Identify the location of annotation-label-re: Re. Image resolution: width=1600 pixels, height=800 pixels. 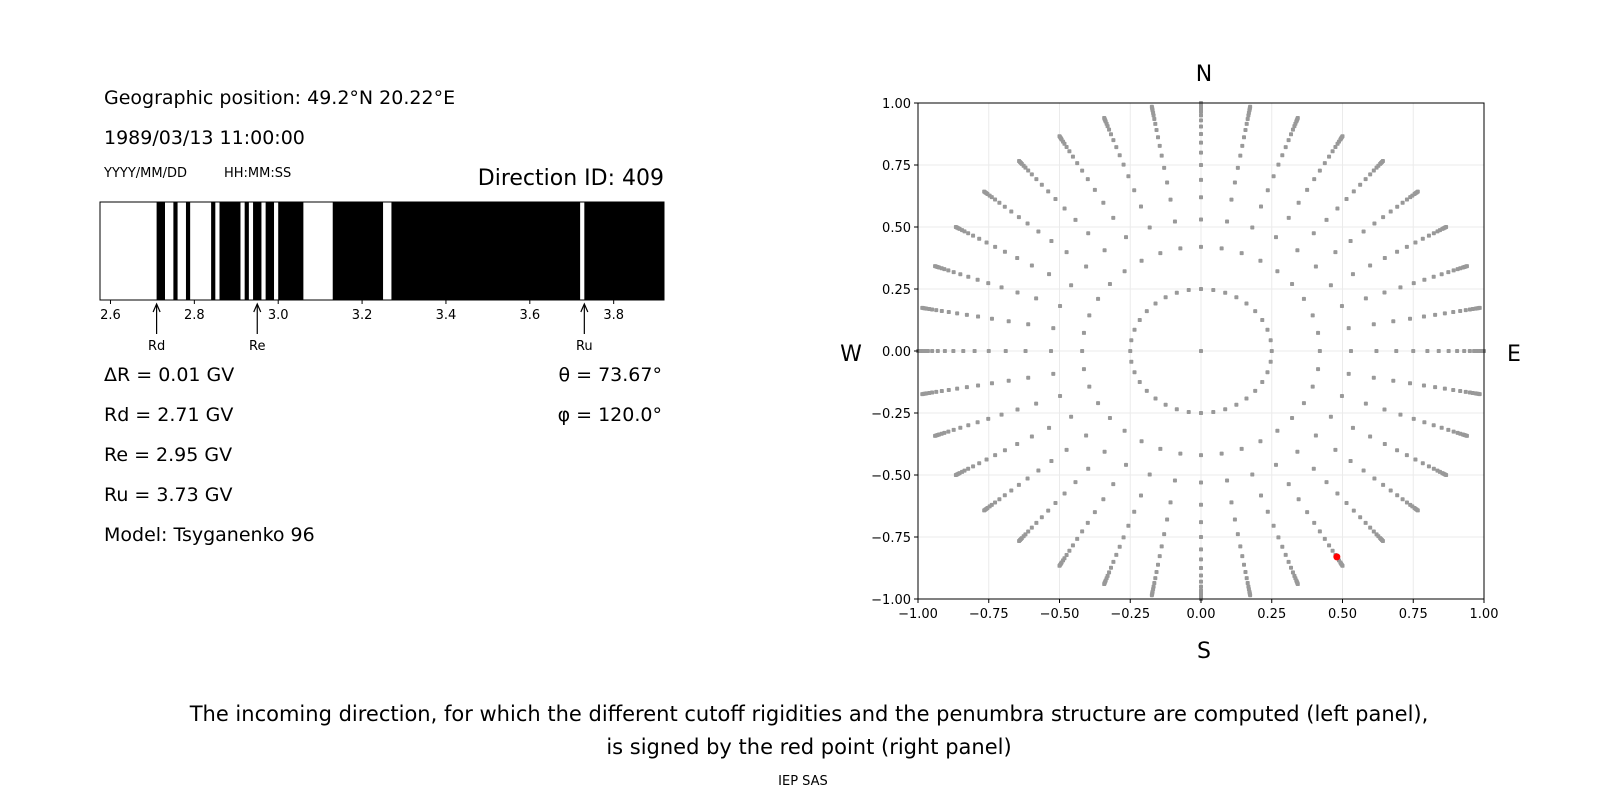
(257, 346).